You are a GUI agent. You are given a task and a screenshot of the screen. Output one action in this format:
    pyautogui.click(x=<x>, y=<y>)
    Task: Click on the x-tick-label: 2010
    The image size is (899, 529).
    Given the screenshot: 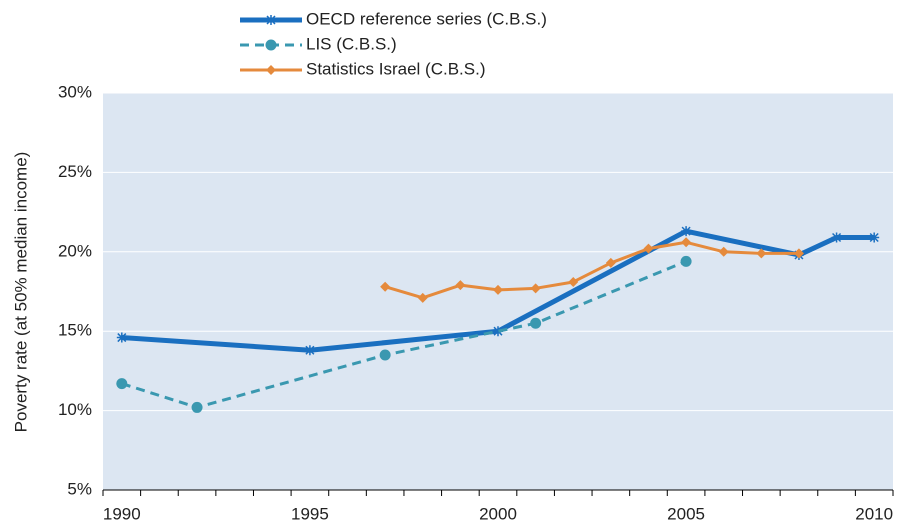 What is the action you would take?
    pyautogui.click(x=874, y=513)
    